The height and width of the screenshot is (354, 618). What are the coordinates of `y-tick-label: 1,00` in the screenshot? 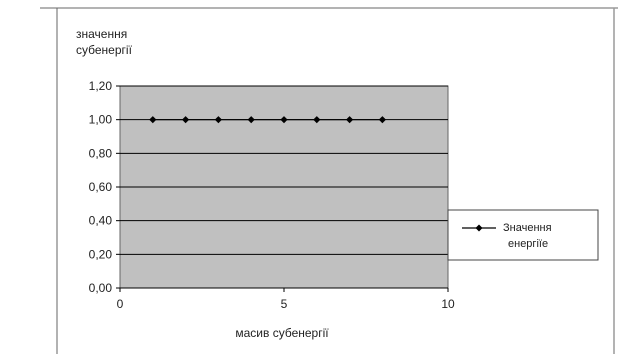 It's located at (101, 120).